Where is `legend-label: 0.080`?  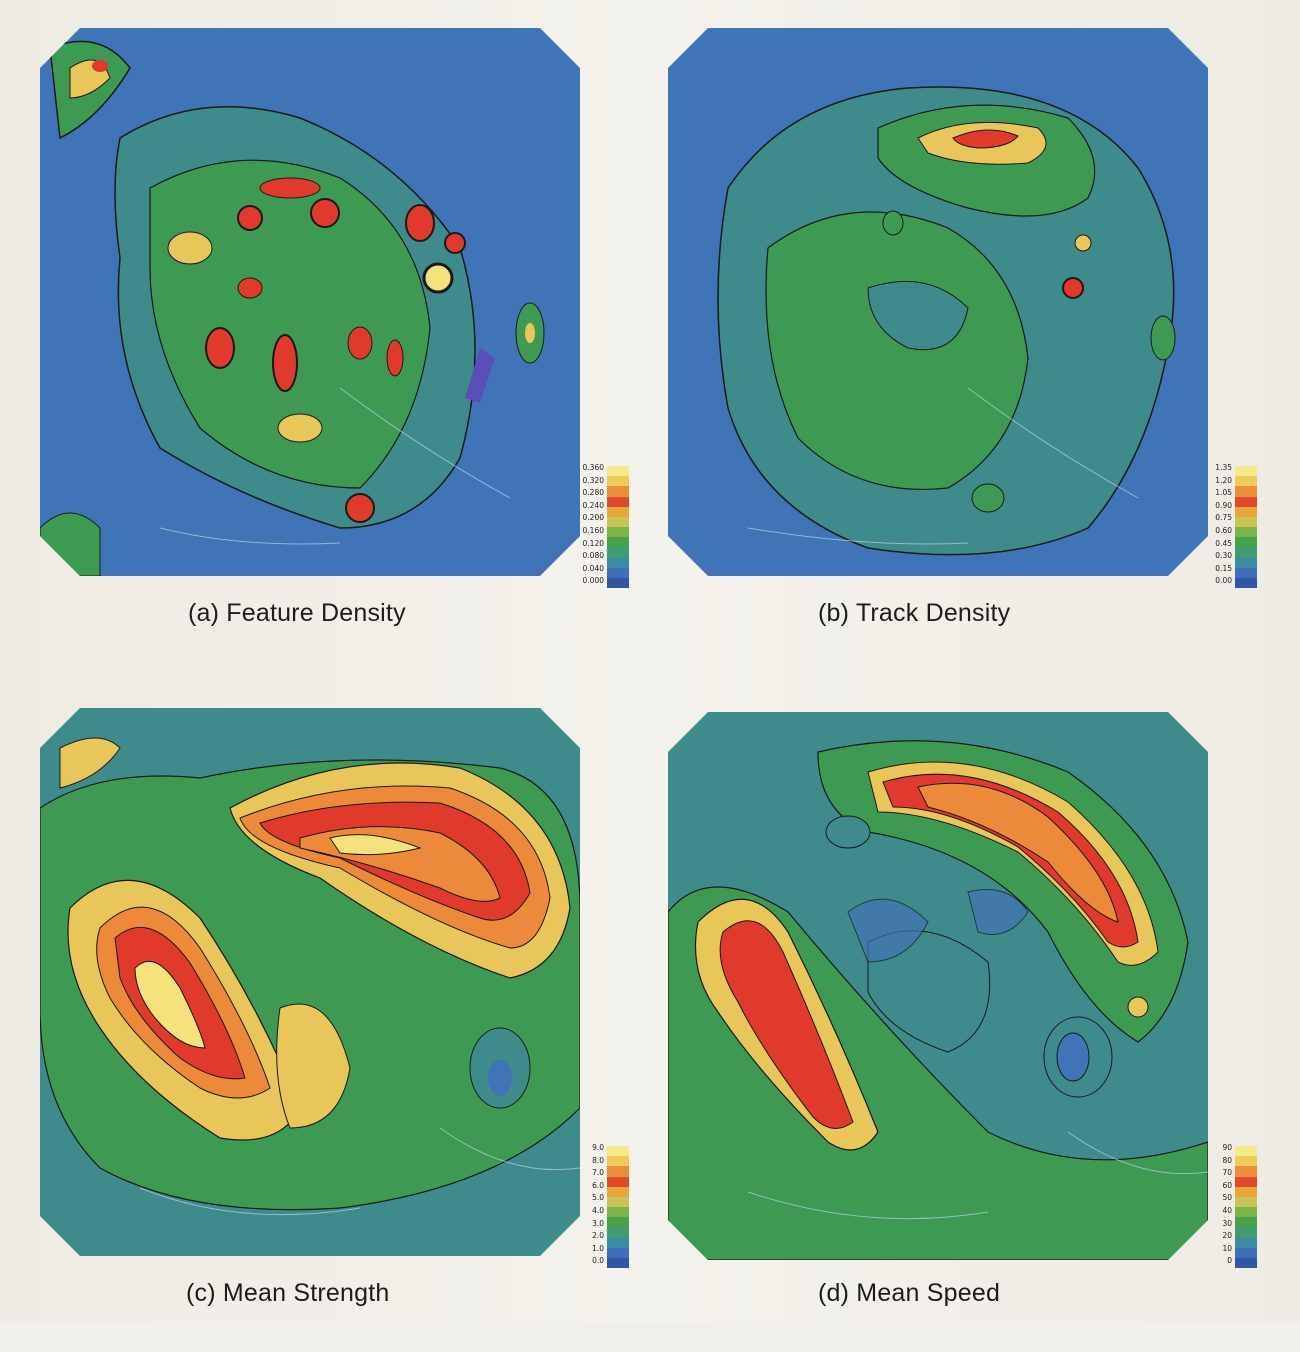
legend-label: 0.080 is located at coordinates (593, 556).